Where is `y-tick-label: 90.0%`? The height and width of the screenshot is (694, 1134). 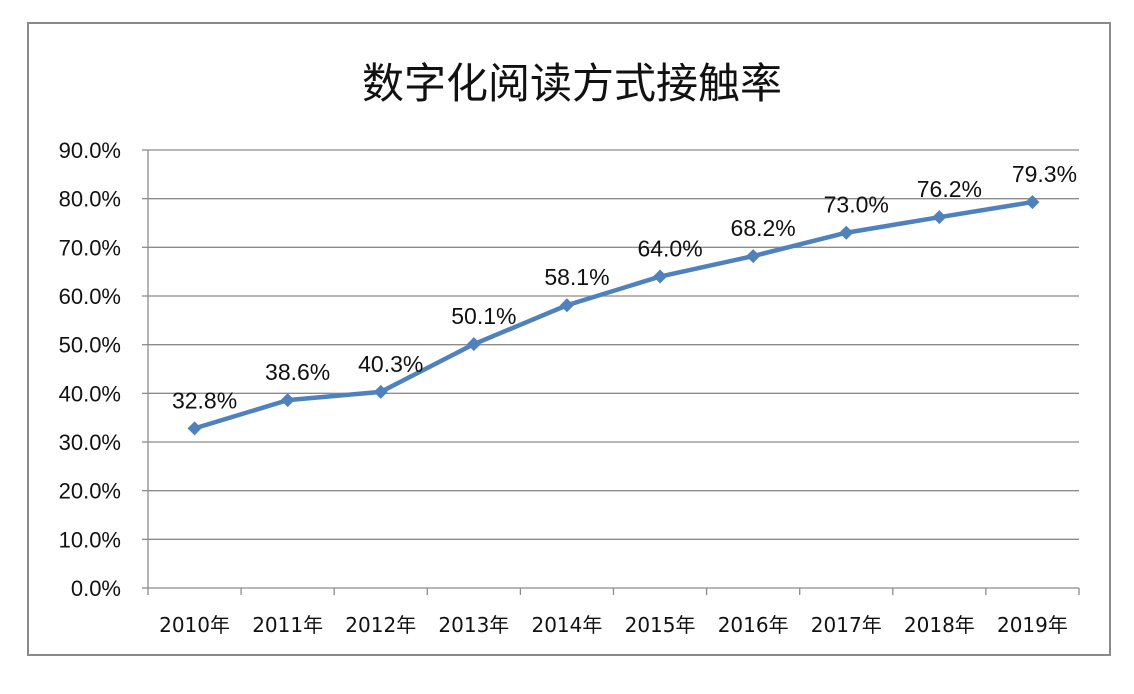
y-tick-label: 90.0% is located at coordinates (90, 150).